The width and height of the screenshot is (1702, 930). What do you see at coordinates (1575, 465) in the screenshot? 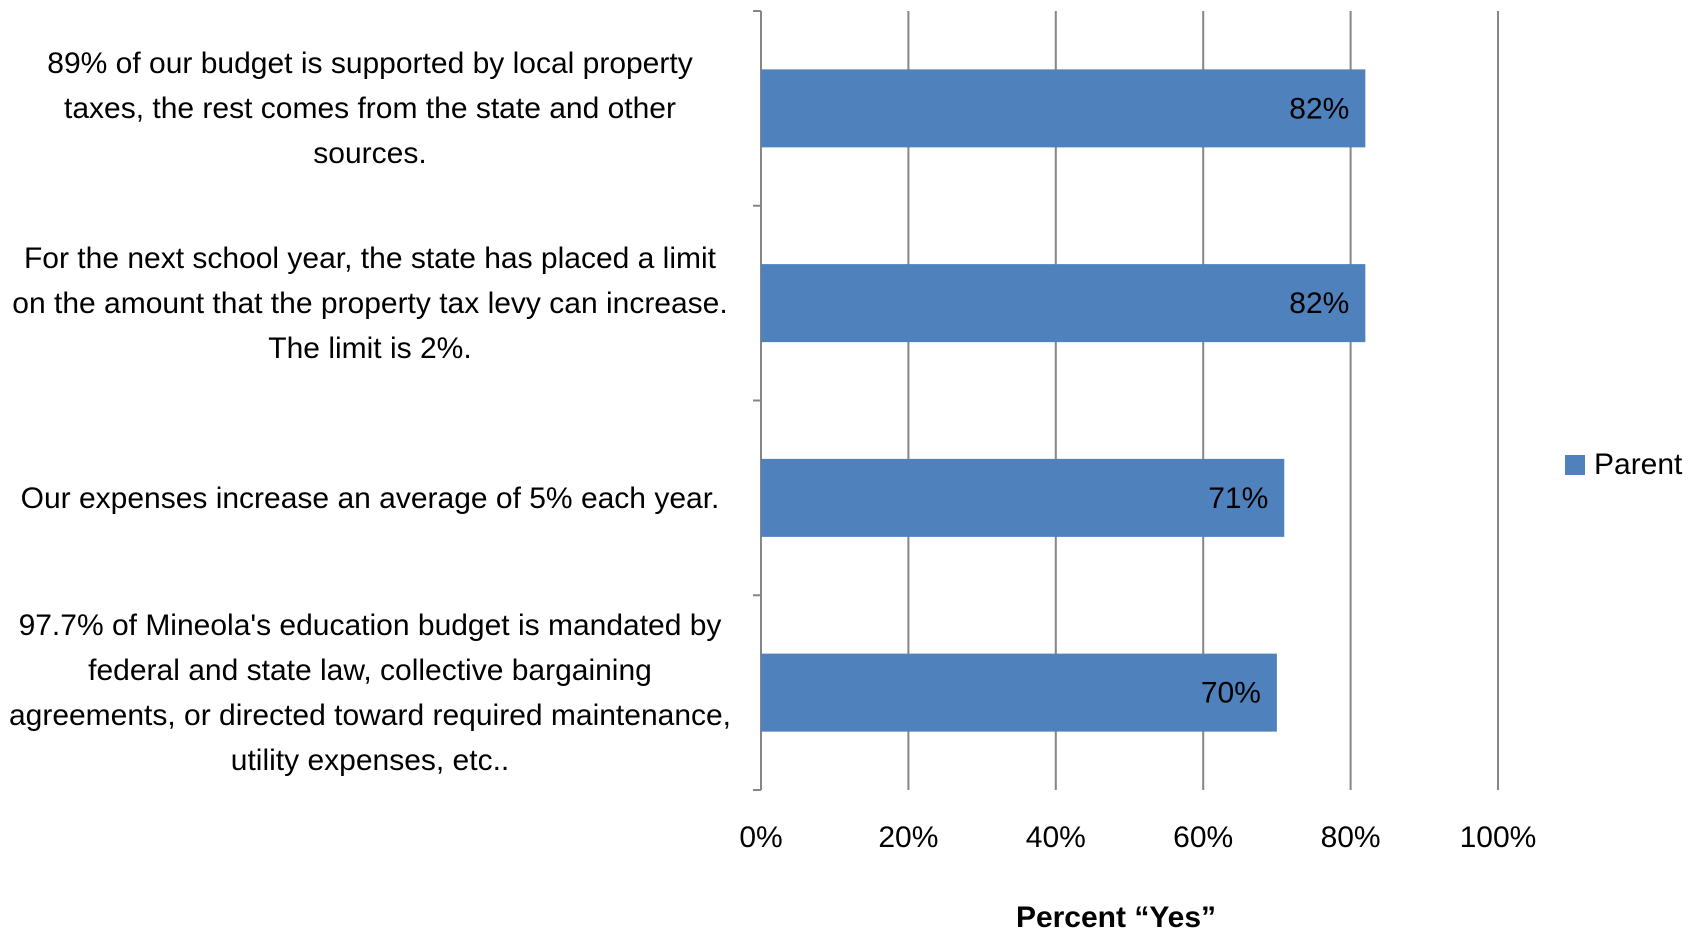
I see `legend-swatch` at bounding box center [1575, 465].